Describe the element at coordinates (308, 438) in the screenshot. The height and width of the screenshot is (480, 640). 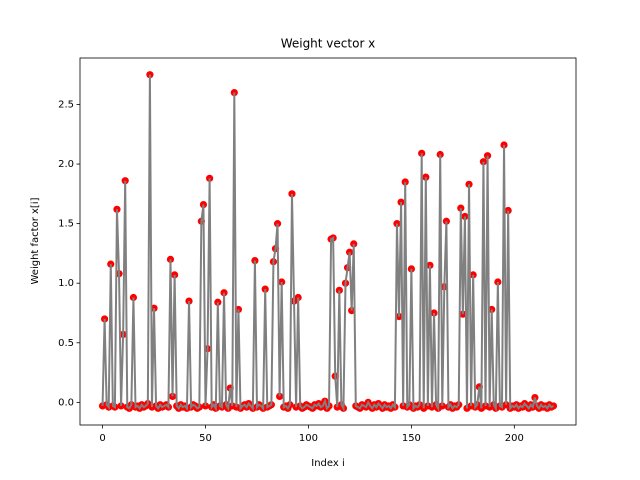
I see `x-tick-label: 100` at that location.